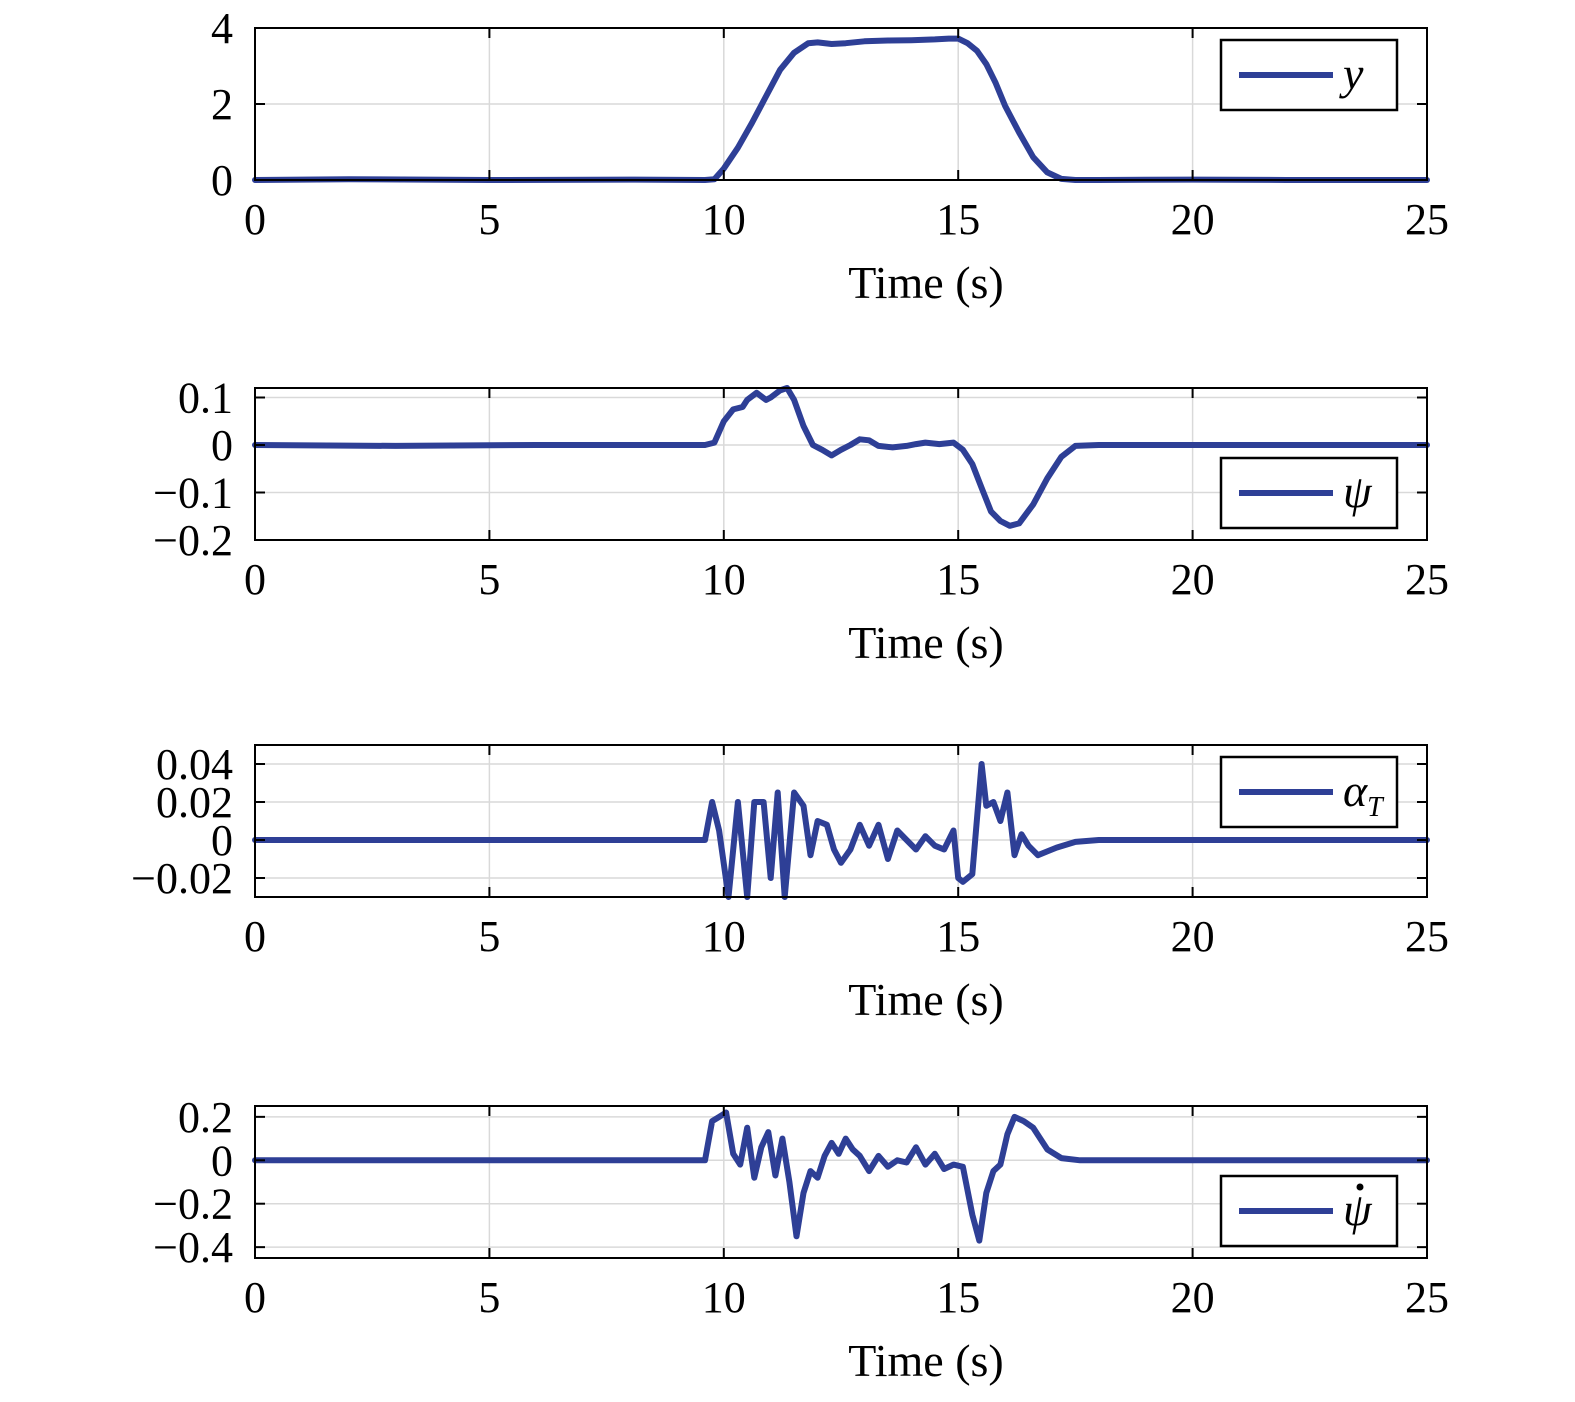  I want to click on y-tick-label: 0.04, so click(194, 764).